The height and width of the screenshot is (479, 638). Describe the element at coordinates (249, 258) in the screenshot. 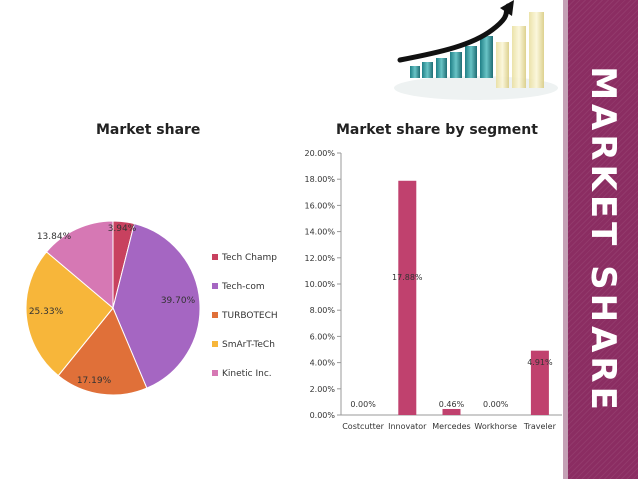

I see `legend-label: Tech Champ` at that location.